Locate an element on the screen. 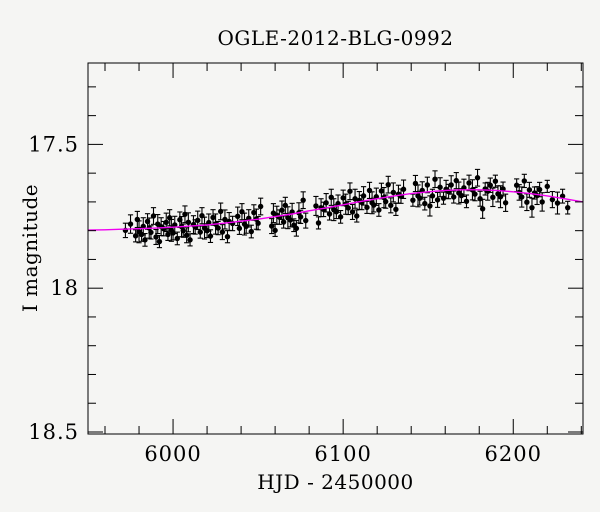 This screenshot has width=600, height=512. data-points is located at coordinates (346, 208).